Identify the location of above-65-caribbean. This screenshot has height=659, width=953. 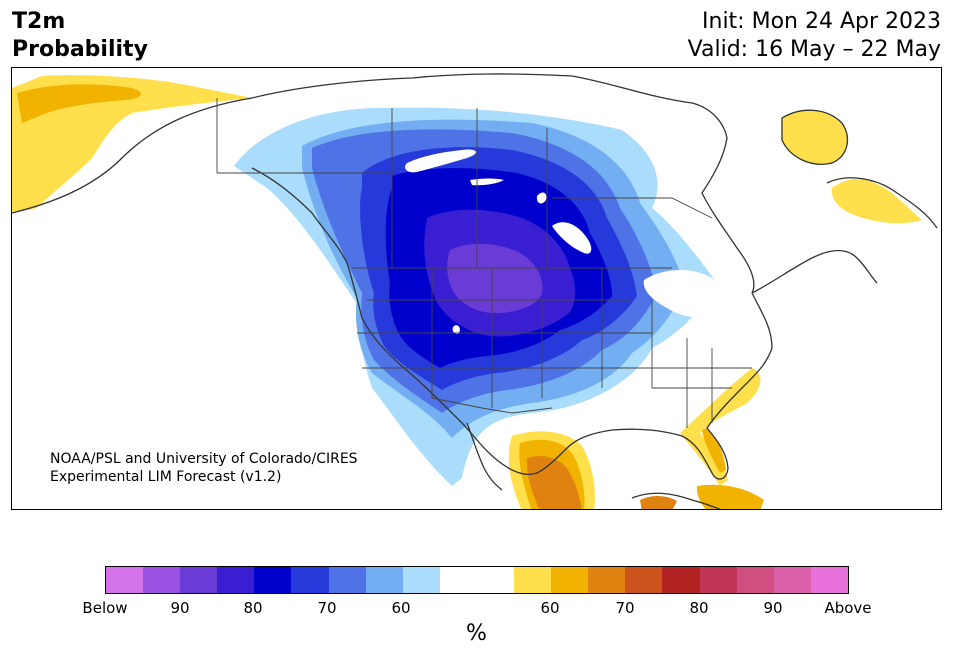
(730, 496).